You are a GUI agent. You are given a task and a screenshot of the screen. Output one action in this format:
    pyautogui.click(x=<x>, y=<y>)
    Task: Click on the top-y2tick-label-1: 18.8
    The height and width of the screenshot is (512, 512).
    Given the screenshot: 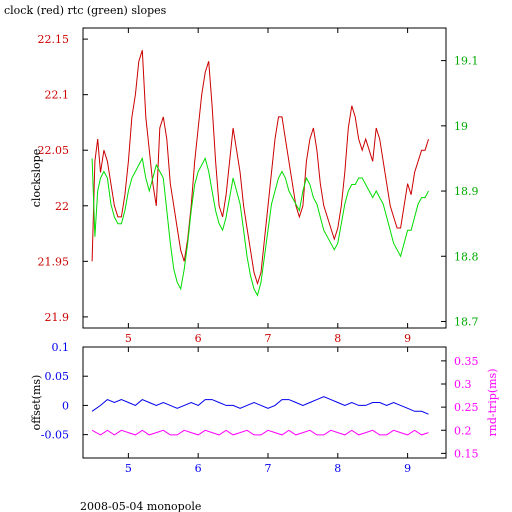 What is the action you would take?
    pyautogui.click(x=466, y=256)
    